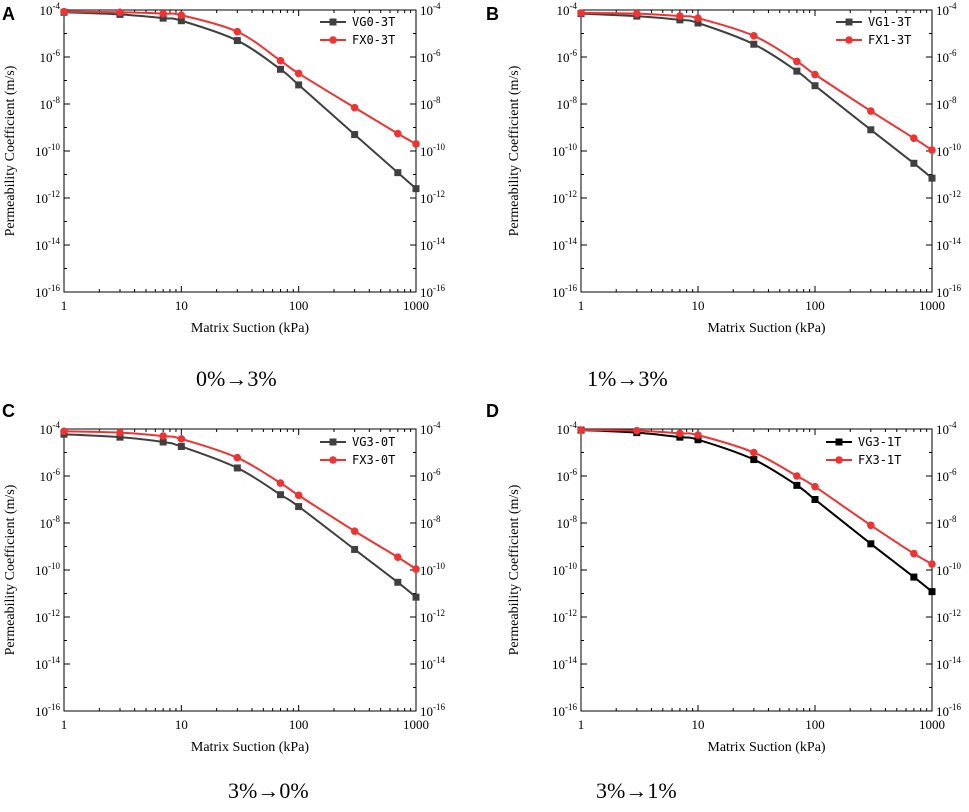 The width and height of the screenshot is (969, 812). What do you see at coordinates (879, 460) in the screenshot?
I see `legend-label: FX3-1T` at bounding box center [879, 460].